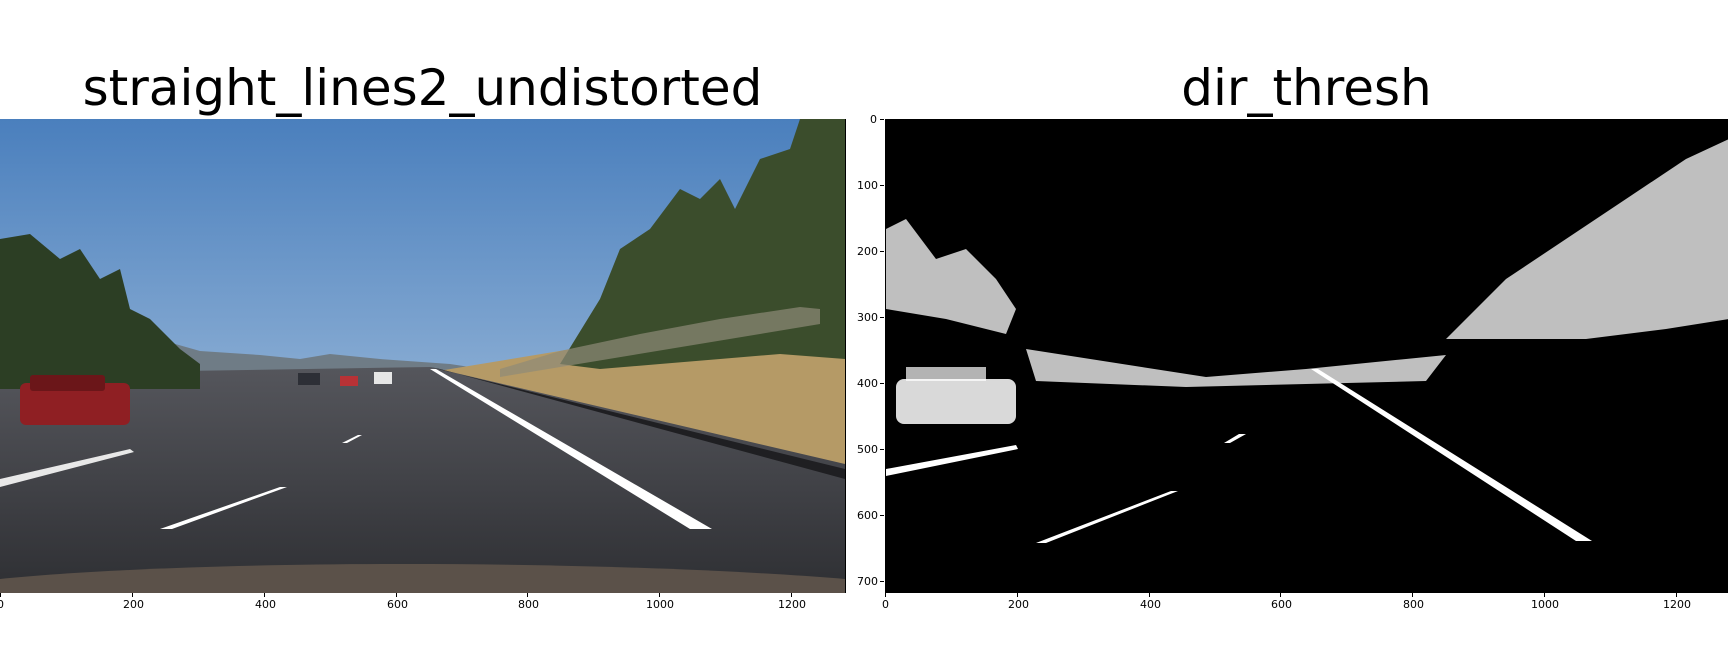 The height and width of the screenshot is (648, 1728). Describe the element at coordinates (792, 604) in the screenshot. I see `left-x-tick-label: 1200` at that location.